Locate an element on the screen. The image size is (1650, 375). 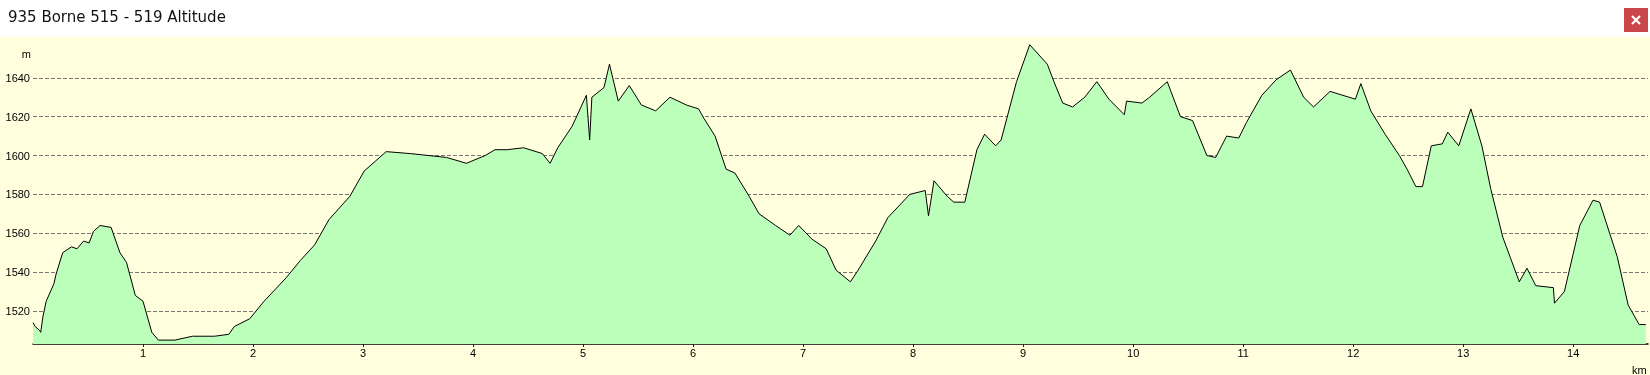
x-tick-label: 6 is located at coordinates (693, 352).